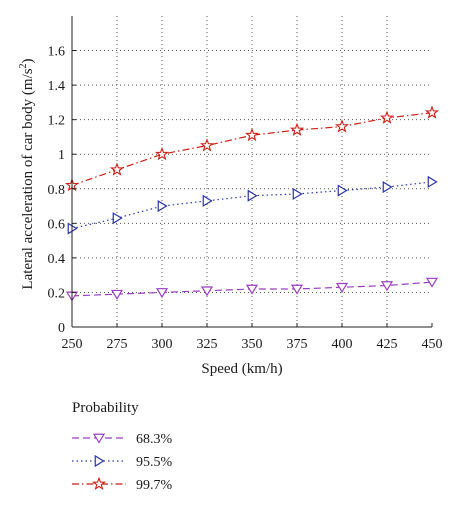 This screenshot has width=457, height=505. What do you see at coordinates (61, 155) in the screenshot?
I see `y-tick-label: 1` at bounding box center [61, 155].